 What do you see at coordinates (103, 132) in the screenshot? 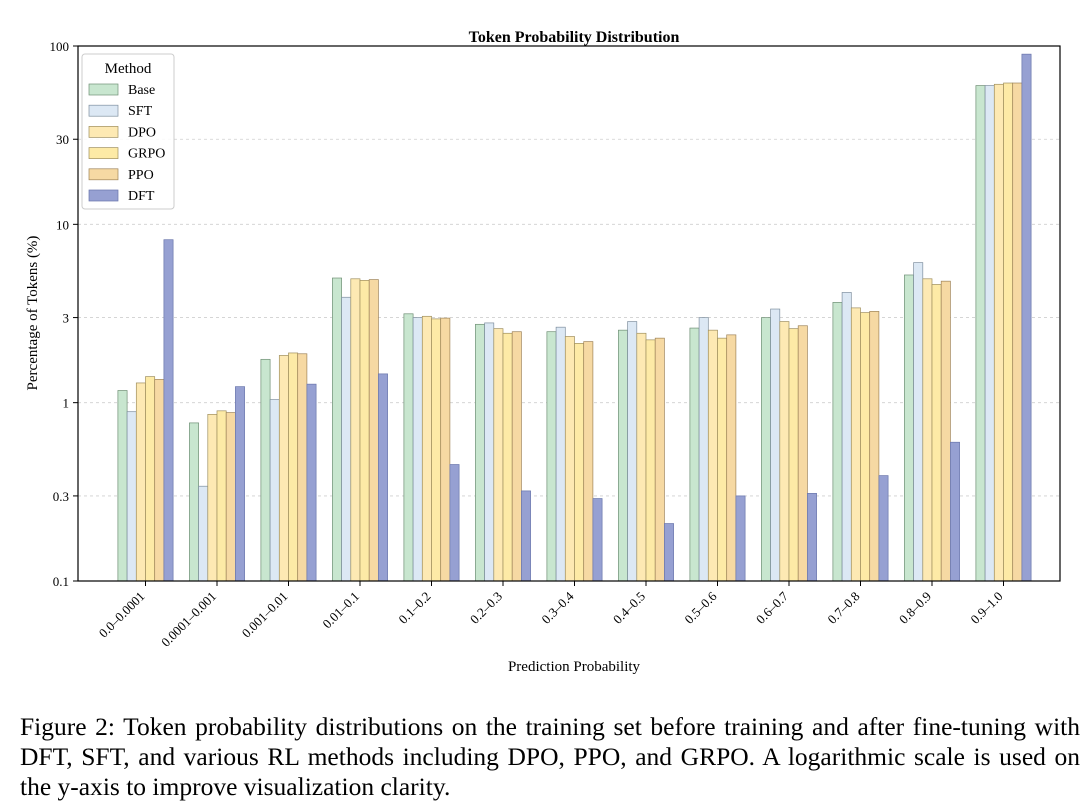
I see `legend-swatch-dpo` at bounding box center [103, 132].